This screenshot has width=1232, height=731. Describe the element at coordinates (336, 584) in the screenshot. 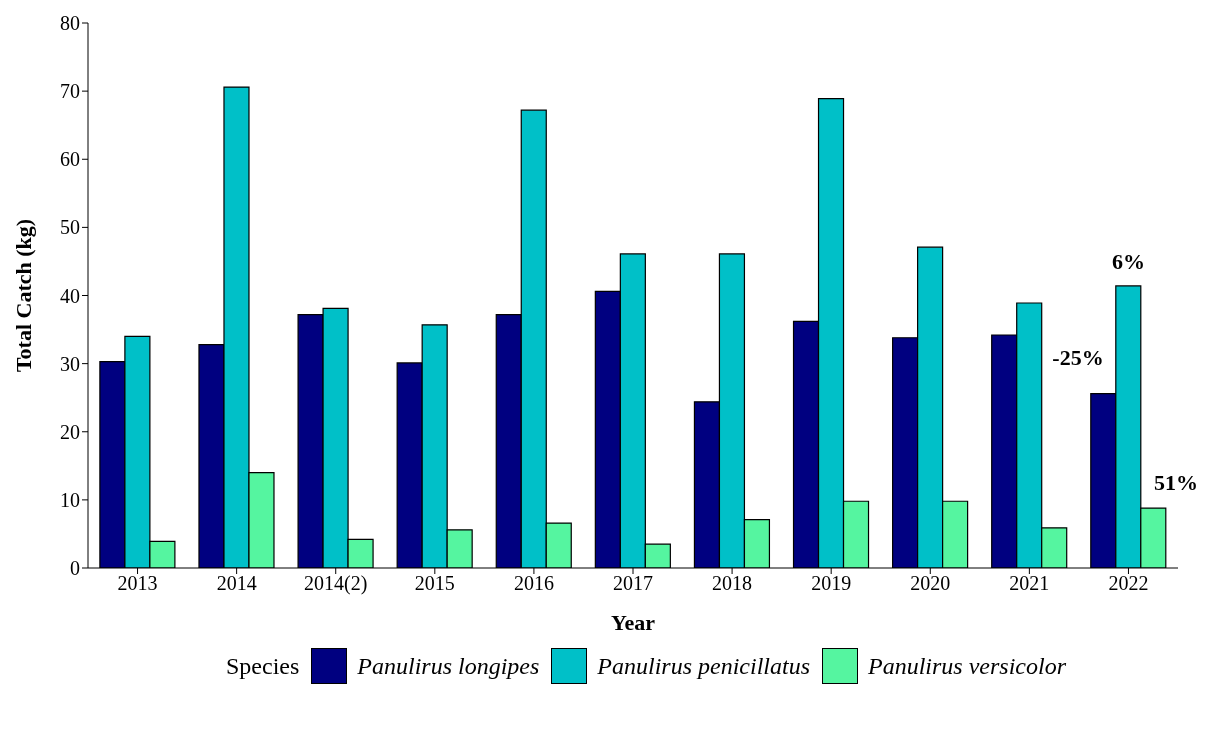

I see `x-tick-label: 2014(2)` at that location.